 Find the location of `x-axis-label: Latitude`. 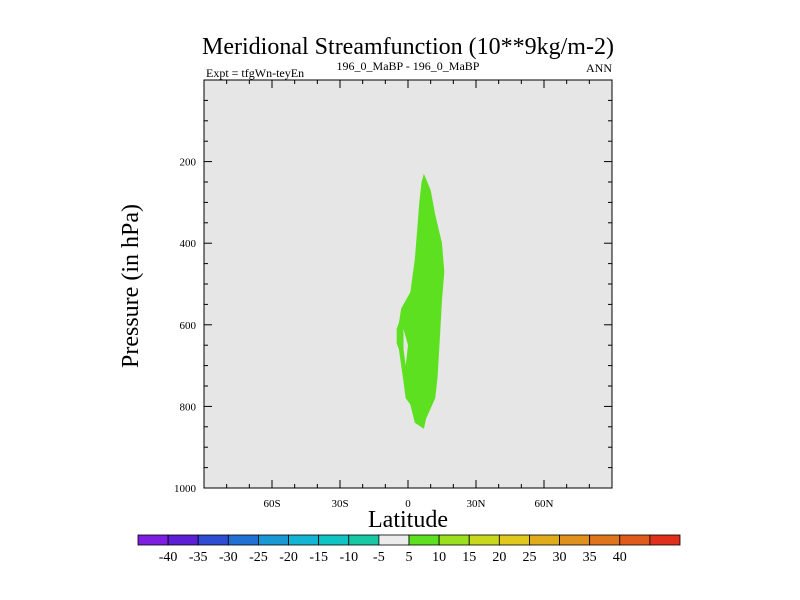

x-axis-label: Latitude is located at coordinates (408, 520).